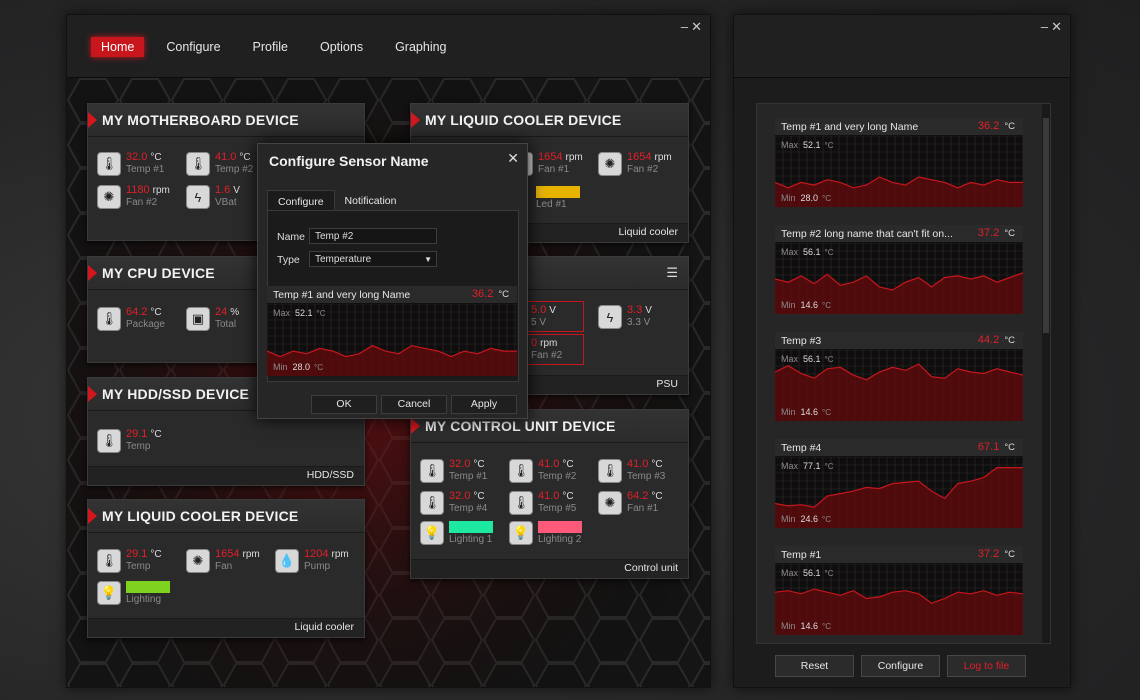  Describe the element at coordinates (996, 126) in the screenshot. I see `graph-value: 36.2 °C` at that location.